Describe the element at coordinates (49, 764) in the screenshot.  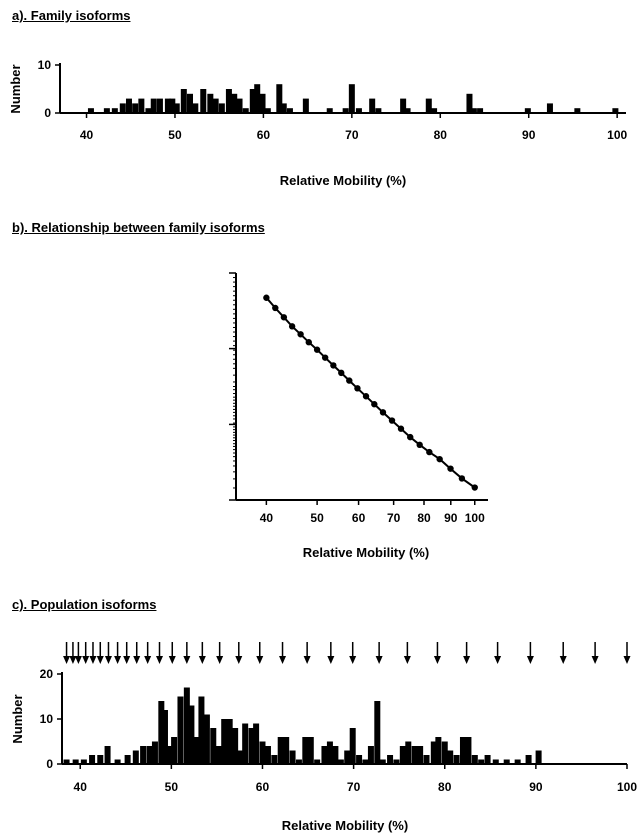
I see `y-tick-label: 0` at that location.